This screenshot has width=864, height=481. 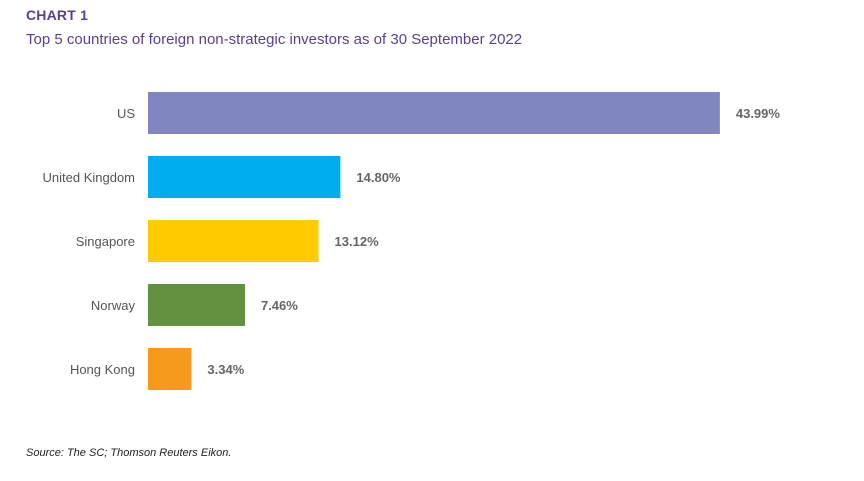 I want to click on value-label-norway: 7.46%, so click(x=279, y=305).